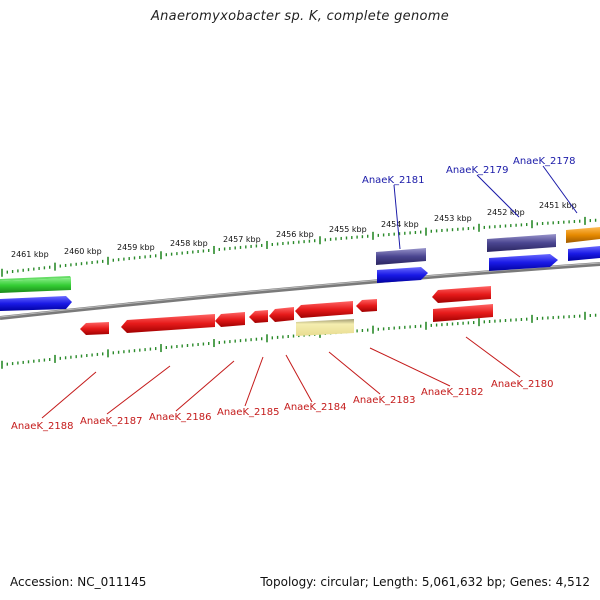 This screenshot has width=600, height=600. I want to click on gene-label: AnaeK_2188, so click(42, 426).